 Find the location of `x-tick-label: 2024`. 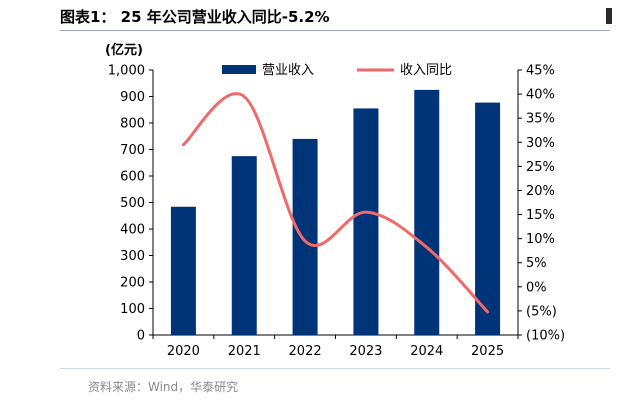

x-tick-label: 2024 is located at coordinates (426, 351).